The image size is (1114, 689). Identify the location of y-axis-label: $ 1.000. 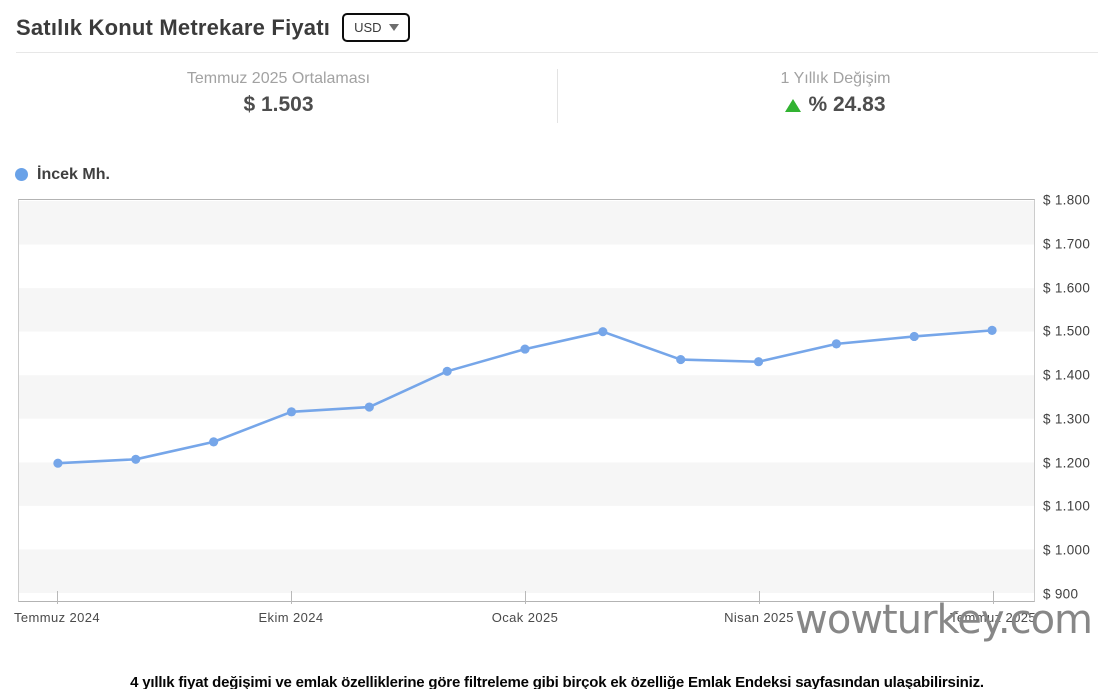
(1067, 550).